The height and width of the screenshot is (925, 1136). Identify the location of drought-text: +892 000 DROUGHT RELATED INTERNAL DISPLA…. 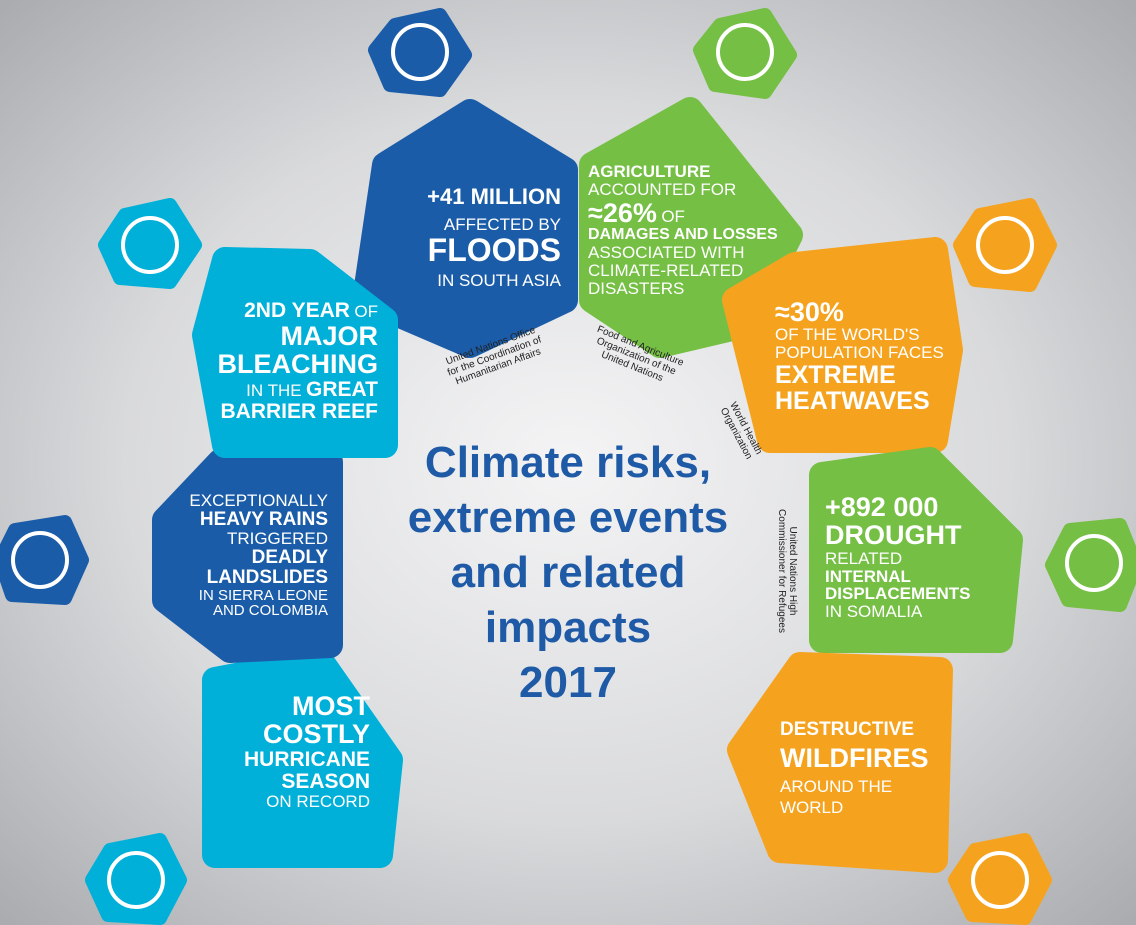
(897, 557).